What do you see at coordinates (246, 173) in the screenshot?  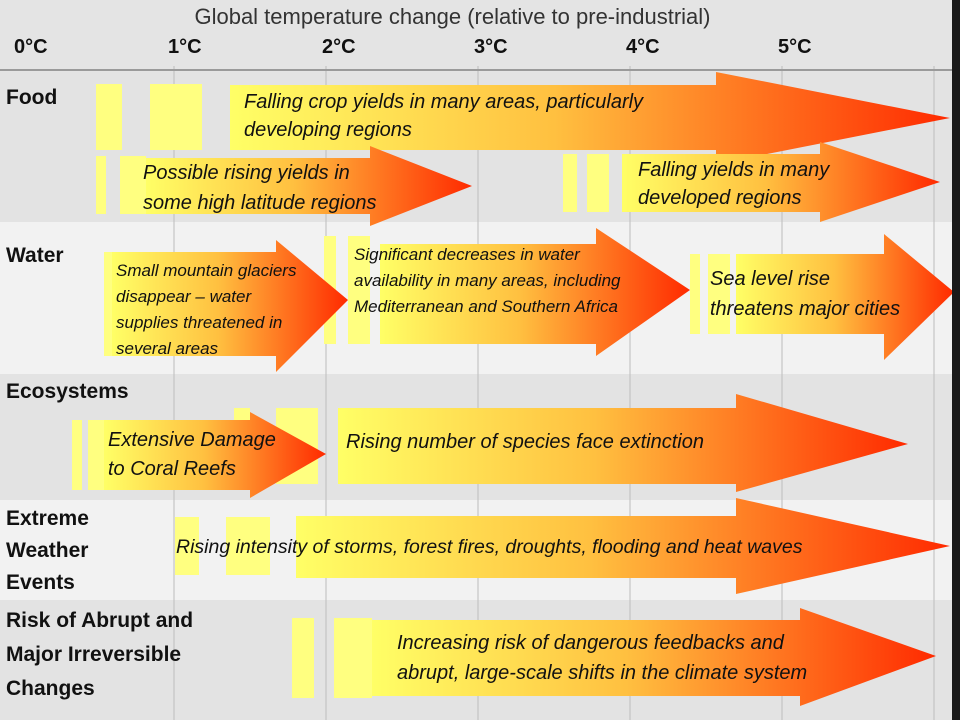 I see `impact-line: Possible rising yields in` at bounding box center [246, 173].